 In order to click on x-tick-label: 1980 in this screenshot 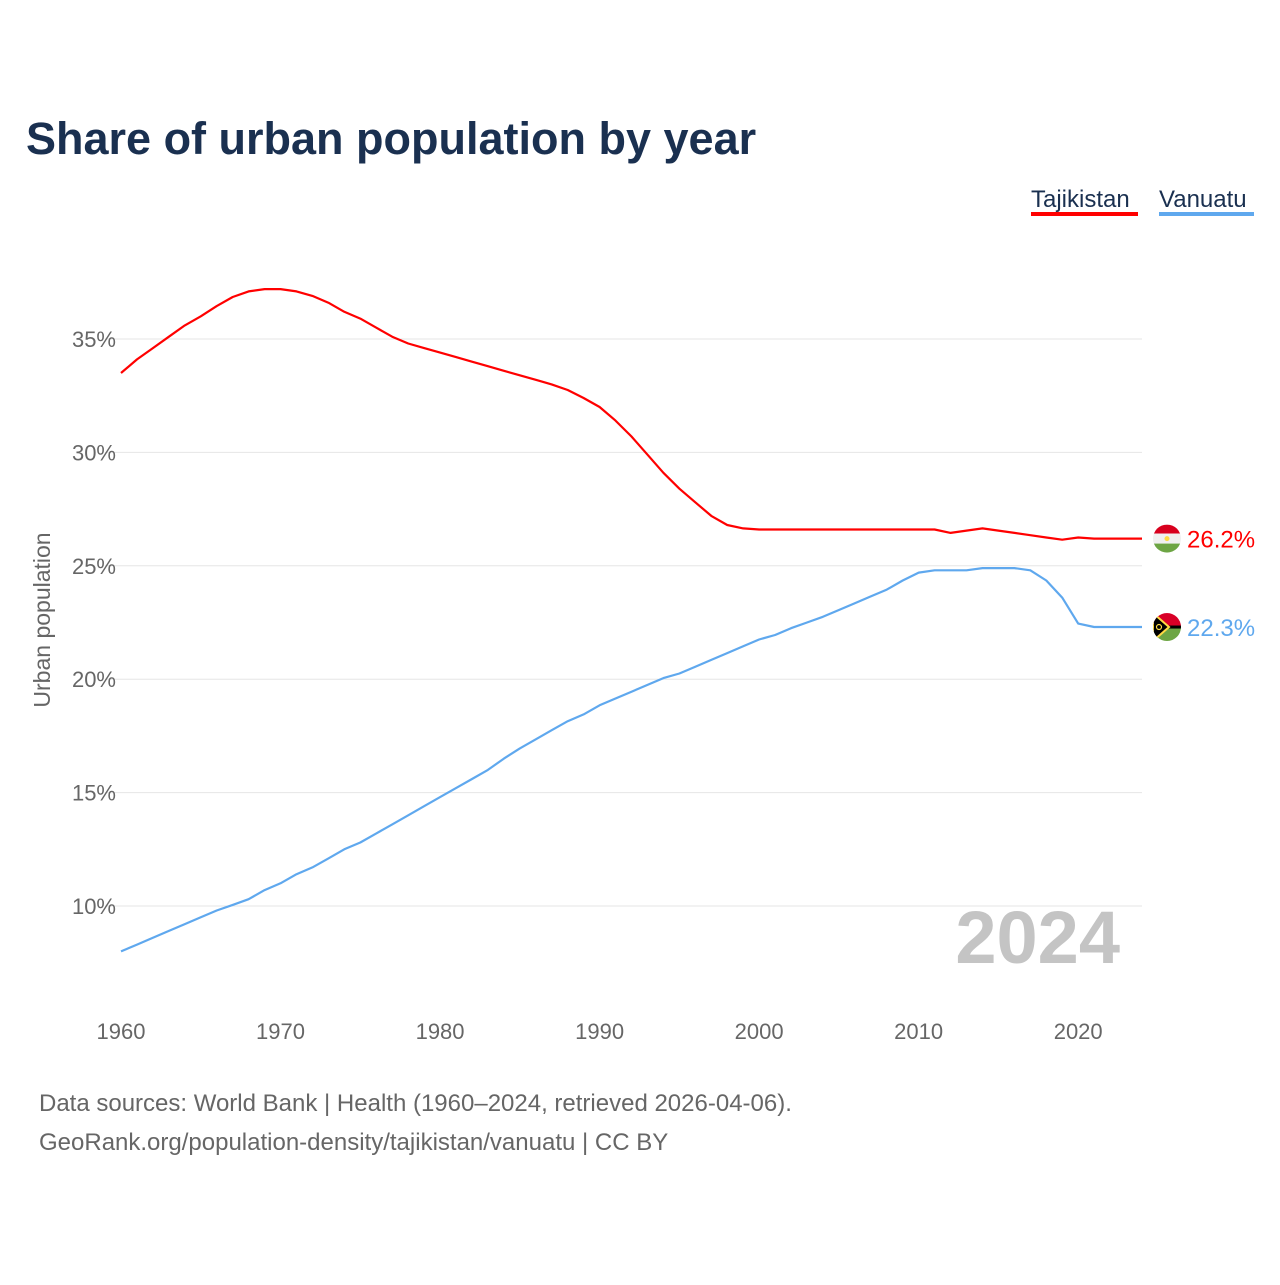, I will do `click(440, 1031)`.